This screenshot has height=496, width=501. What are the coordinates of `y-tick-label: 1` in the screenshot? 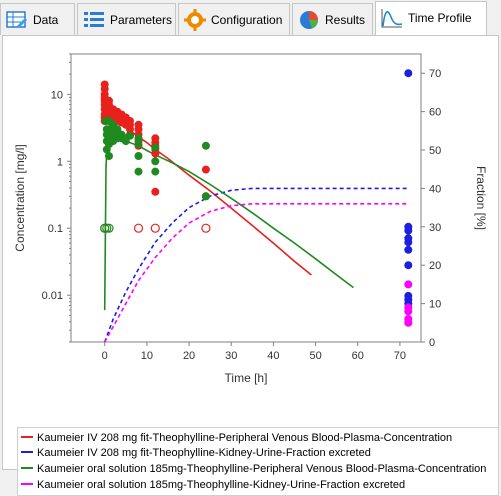 It's located at (60, 162).